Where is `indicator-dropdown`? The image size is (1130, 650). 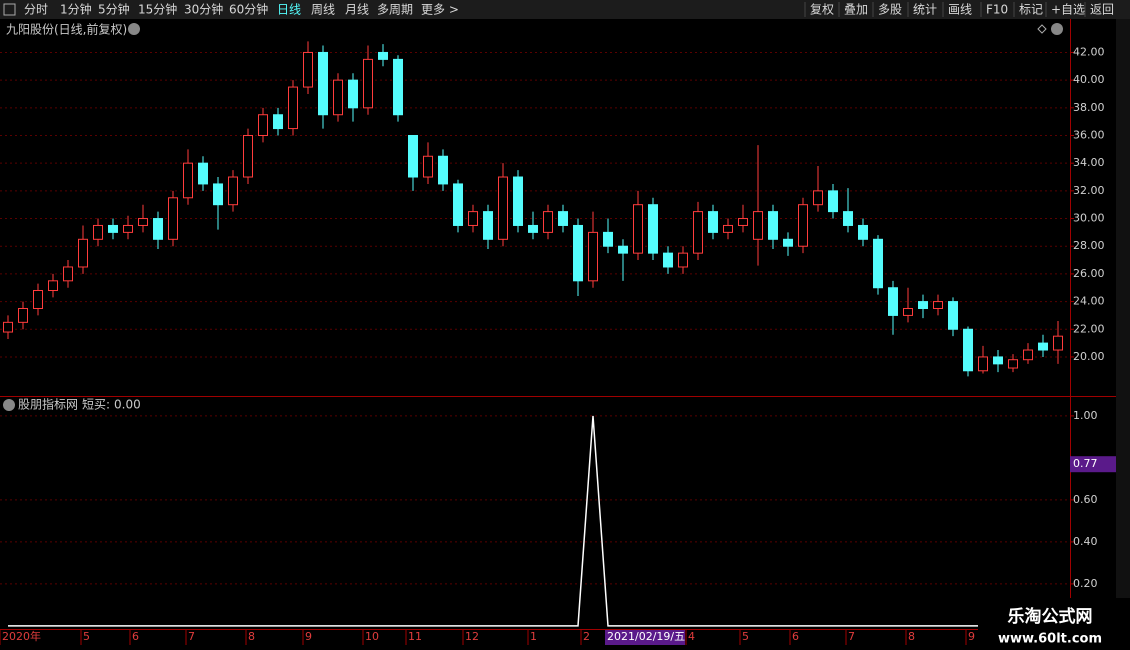 indicator-dropdown is located at coordinates (9, 405).